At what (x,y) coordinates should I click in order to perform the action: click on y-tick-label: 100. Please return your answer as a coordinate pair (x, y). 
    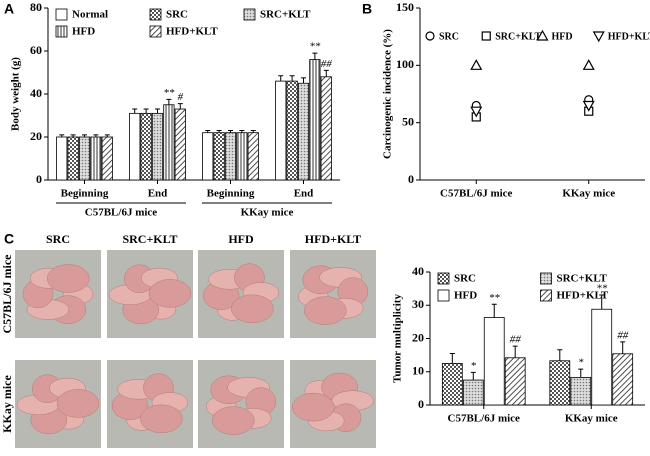
    Looking at the image, I should click on (405, 64).